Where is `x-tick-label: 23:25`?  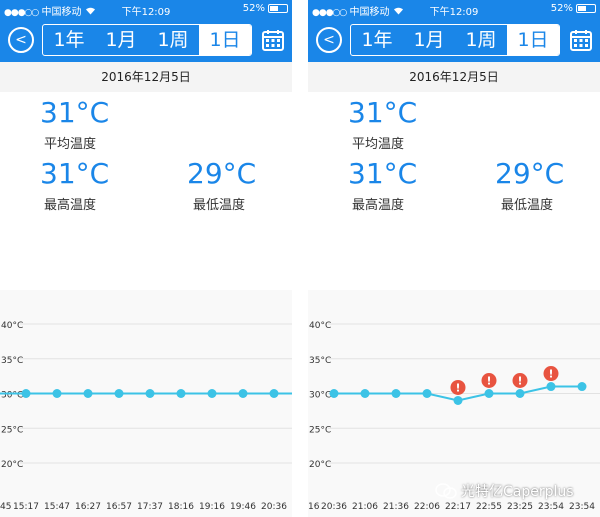
x-tick-label: 23:25 is located at coordinates (520, 507).